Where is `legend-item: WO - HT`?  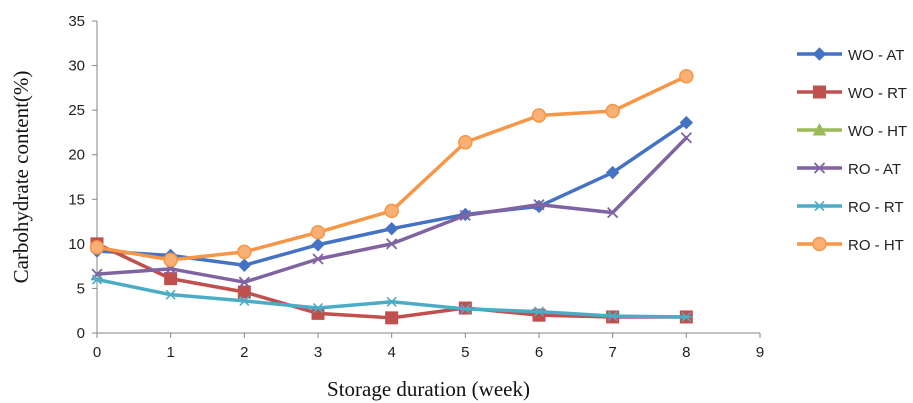 legend-item: WO - HT is located at coordinates (852, 131).